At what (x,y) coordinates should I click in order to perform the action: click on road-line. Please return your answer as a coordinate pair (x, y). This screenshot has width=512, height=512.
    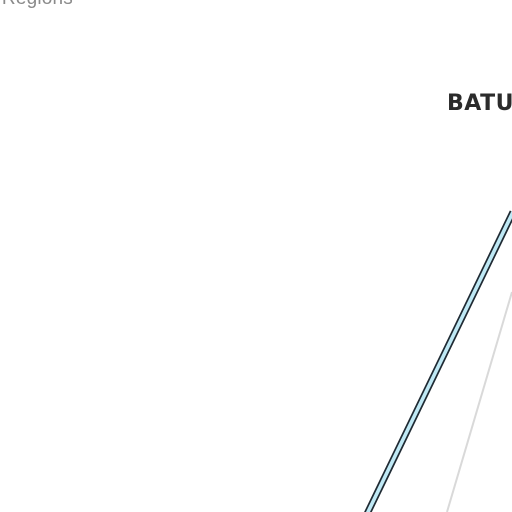
    Looking at the image, I should click on (479, 401).